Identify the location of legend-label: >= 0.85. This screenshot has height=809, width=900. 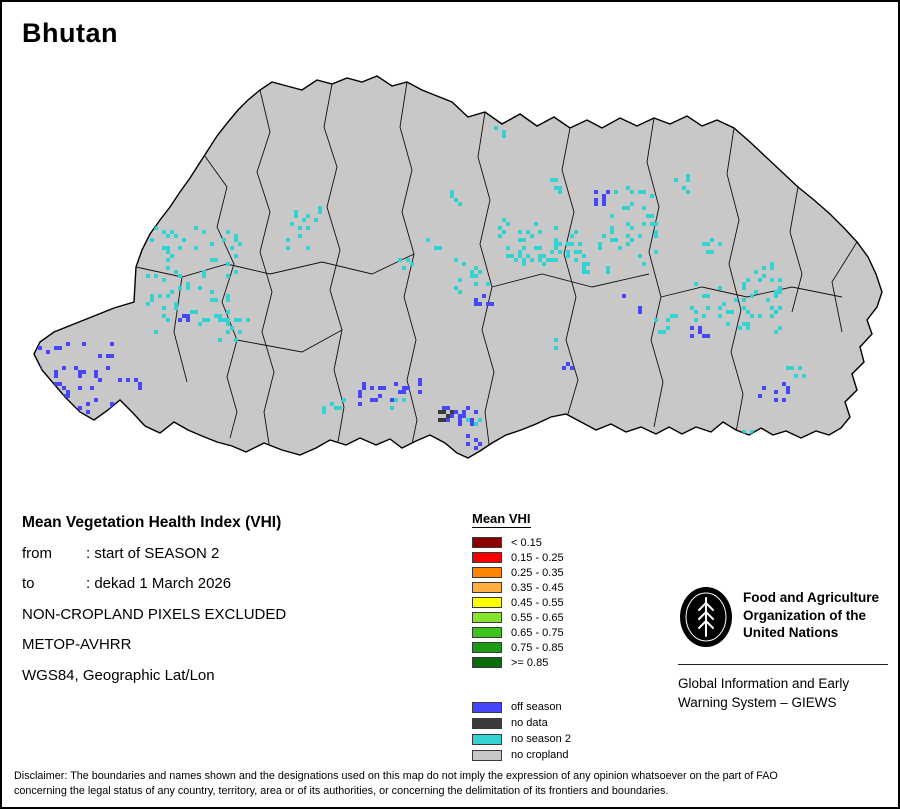
(530, 662).